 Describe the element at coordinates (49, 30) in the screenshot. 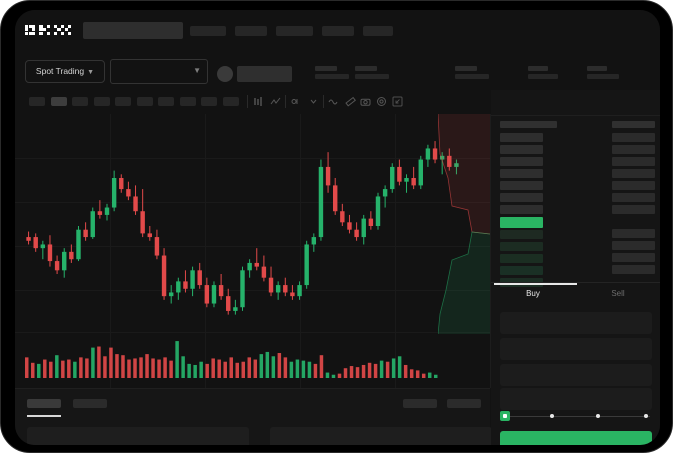

I see `okx-logo` at that location.